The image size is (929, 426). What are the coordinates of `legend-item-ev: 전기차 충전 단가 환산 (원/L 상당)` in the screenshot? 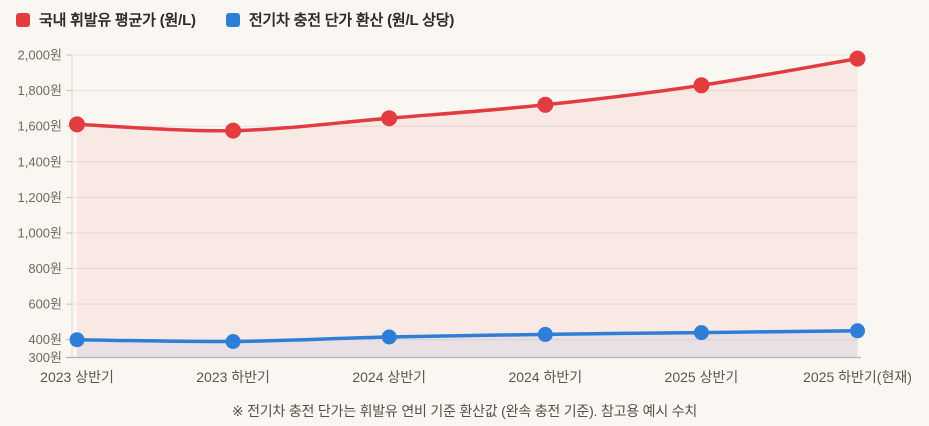 It's located at (340, 19).